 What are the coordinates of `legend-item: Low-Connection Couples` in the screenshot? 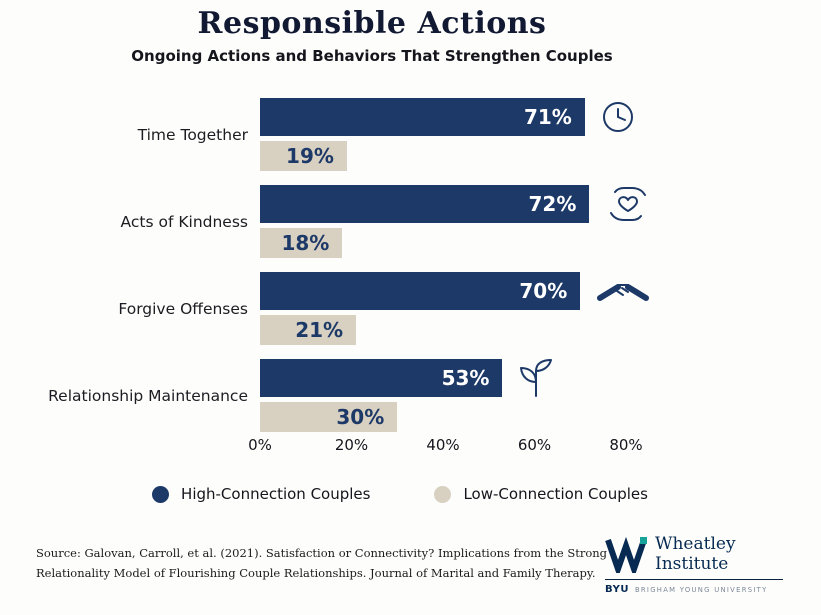 It's located at (541, 494).